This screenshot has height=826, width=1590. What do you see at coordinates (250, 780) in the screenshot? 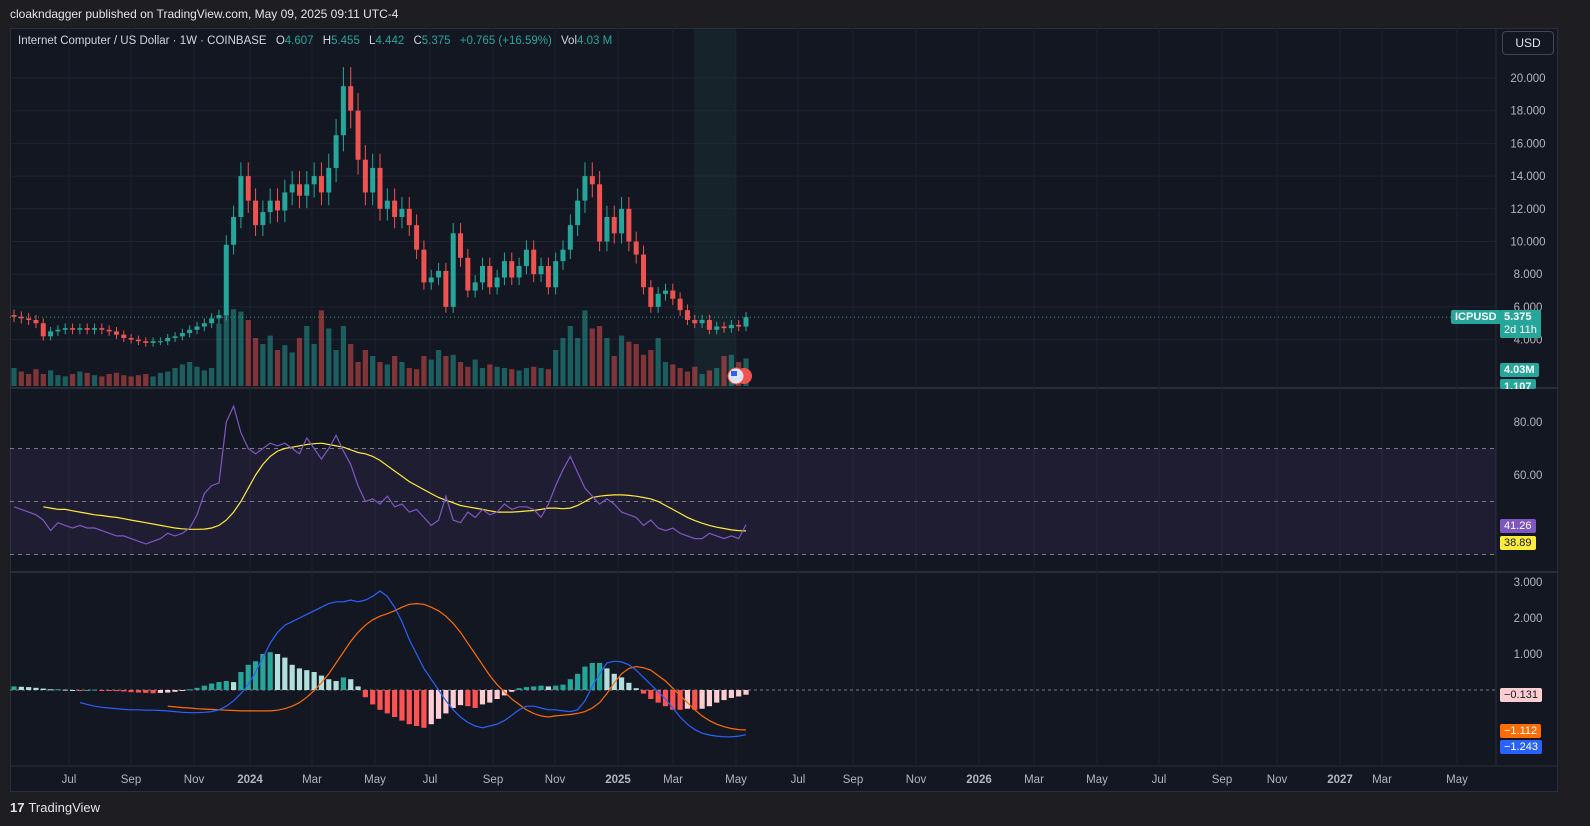
I see `time-tick-label: 2024` at bounding box center [250, 780].